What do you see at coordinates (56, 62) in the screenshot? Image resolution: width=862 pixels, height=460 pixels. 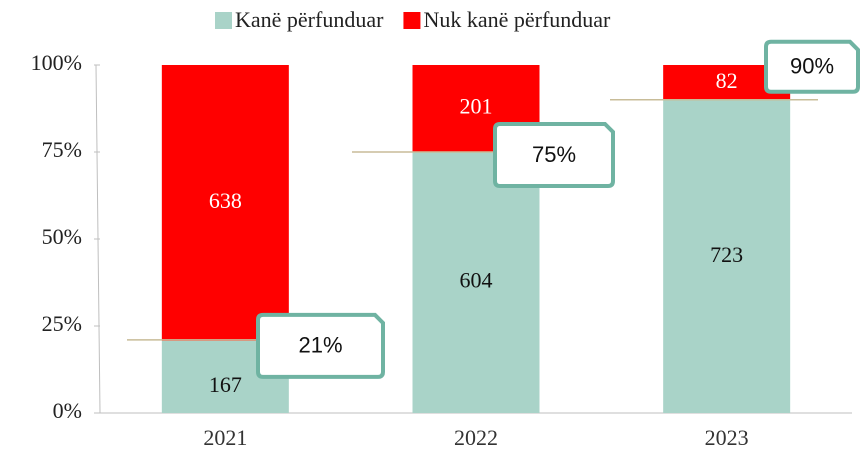 I see `y-tick-label: 100%` at bounding box center [56, 62].